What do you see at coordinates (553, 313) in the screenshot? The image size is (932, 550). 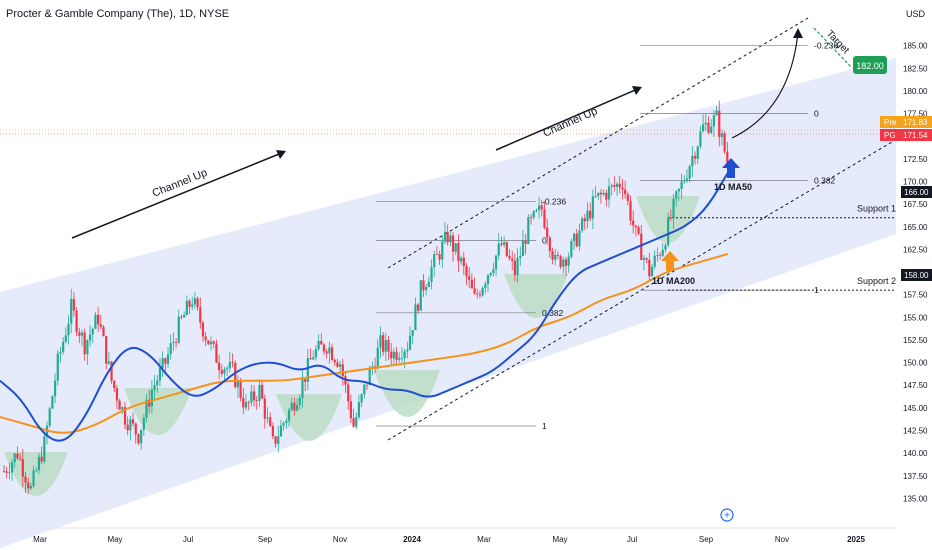 I see `fib1-label-2: 0.382` at bounding box center [553, 313].